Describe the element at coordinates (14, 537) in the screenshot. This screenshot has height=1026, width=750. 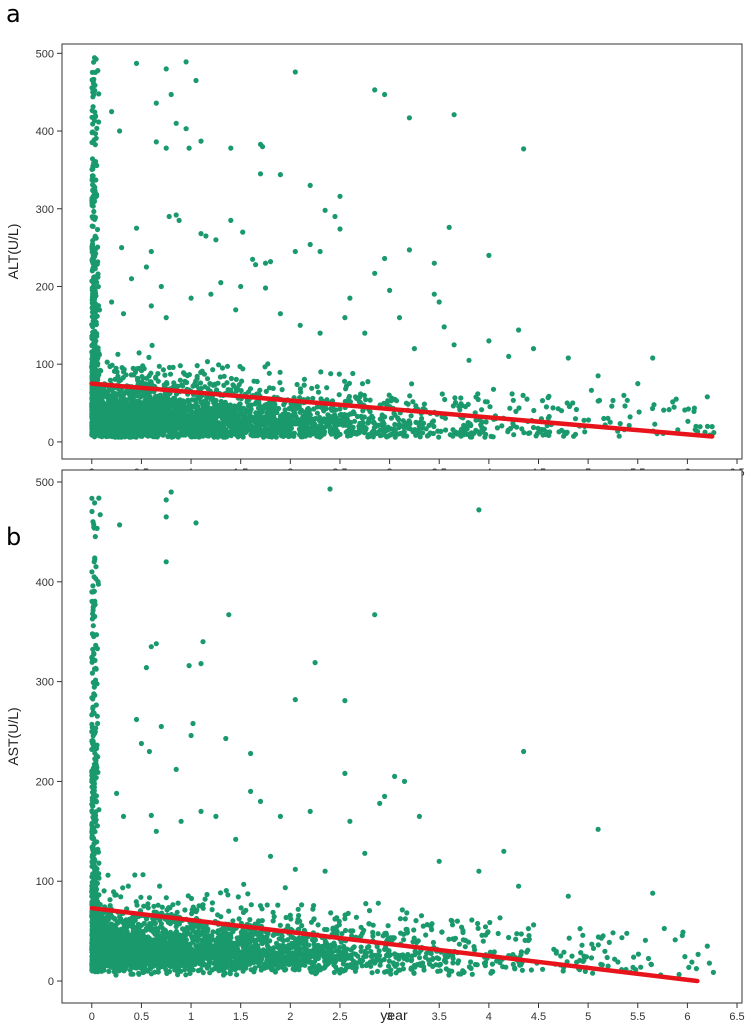
I see `panel-label-b: b` at that location.